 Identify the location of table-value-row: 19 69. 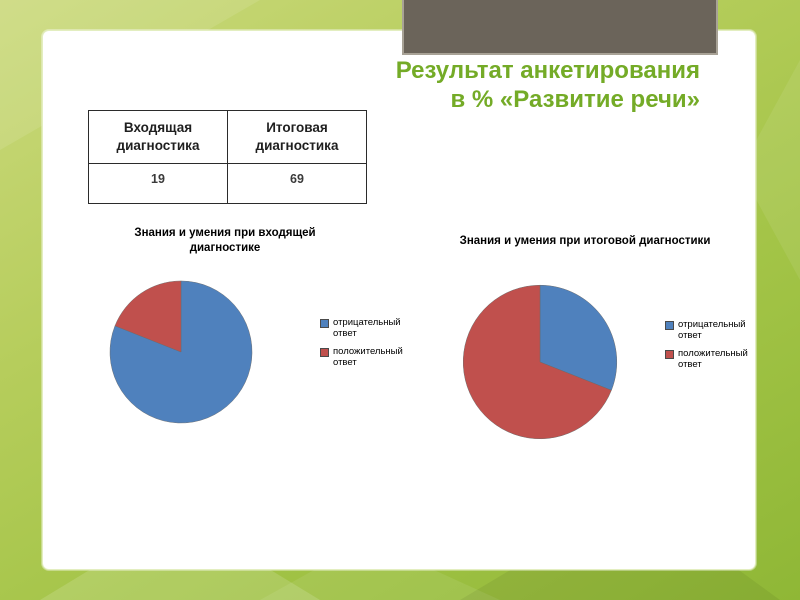
(227, 183).